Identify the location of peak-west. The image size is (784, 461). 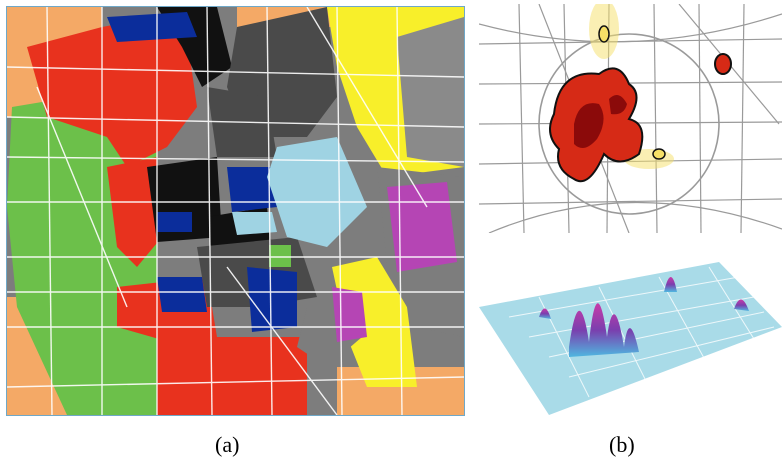
(545, 313).